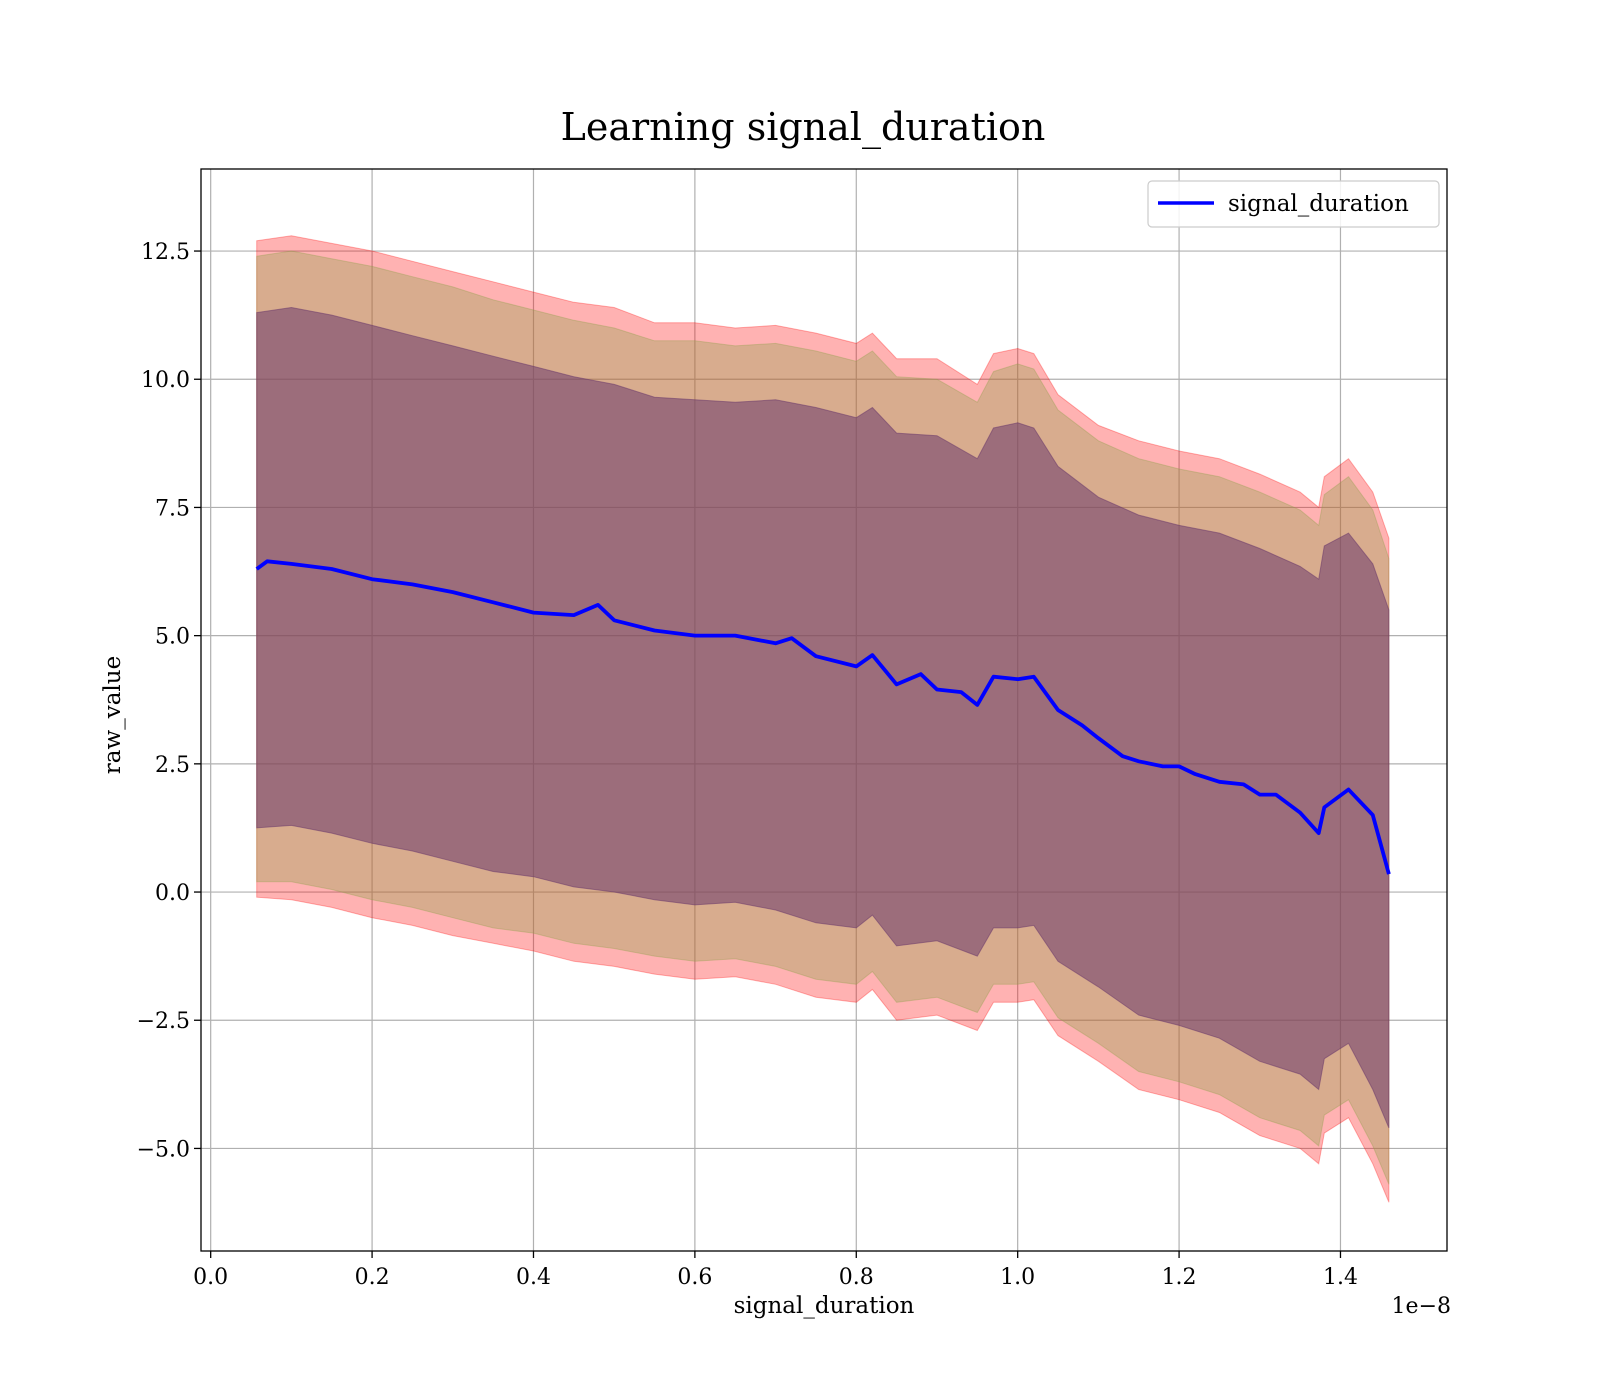  Describe the element at coordinates (775, 1270) in the screenshot. I see `x-axis: 0.0 0.2 0.4 0.6 0.8 1.0 1.2 1.4` at that location.